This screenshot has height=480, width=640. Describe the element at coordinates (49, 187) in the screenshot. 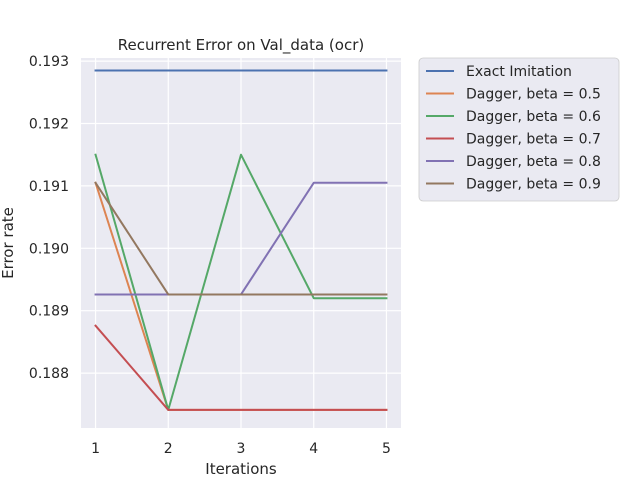

I see `y-tick-label: 0.191` at that location.